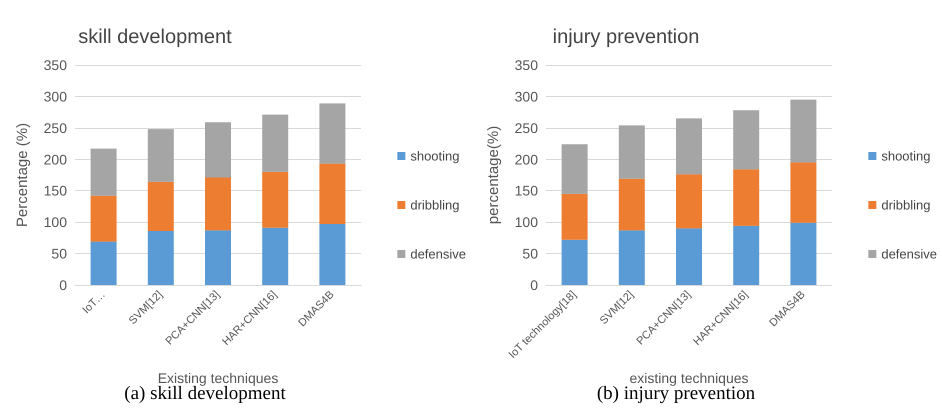  Describe the element at coordinates (22, 175) in the screenshot. I see `y-axis-title: Percentage (%)` at that location.